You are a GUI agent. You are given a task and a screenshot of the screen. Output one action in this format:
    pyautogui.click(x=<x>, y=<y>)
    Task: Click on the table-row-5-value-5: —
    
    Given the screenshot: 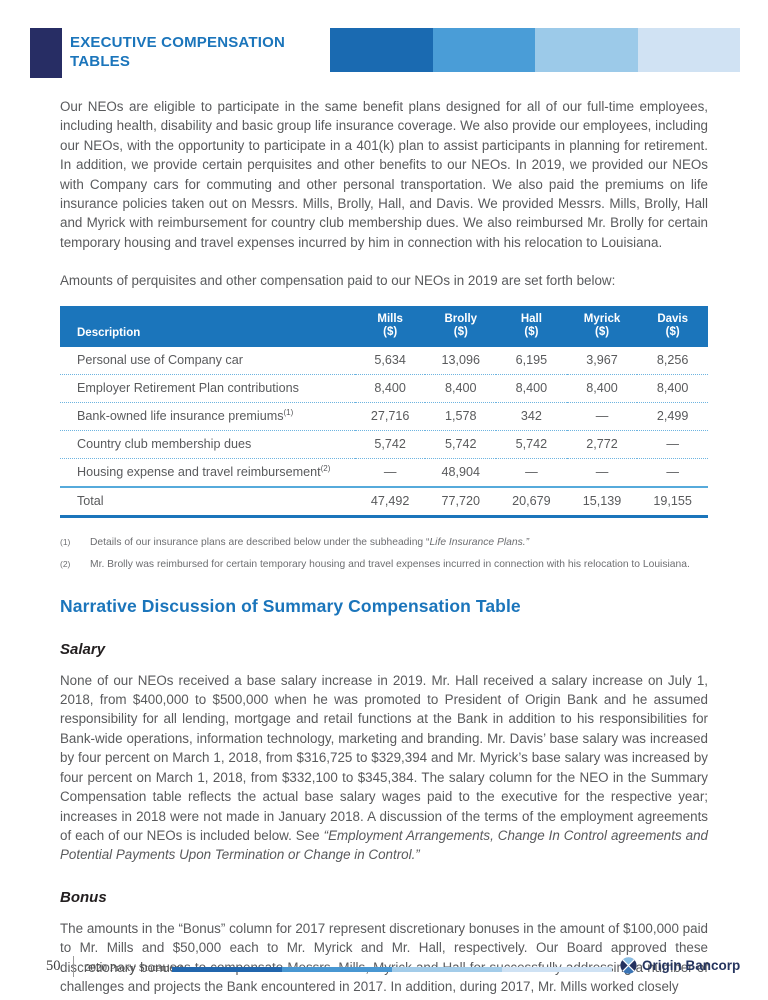 What is the action you would take?
    pyautogui.click(x=672, y=473)
    